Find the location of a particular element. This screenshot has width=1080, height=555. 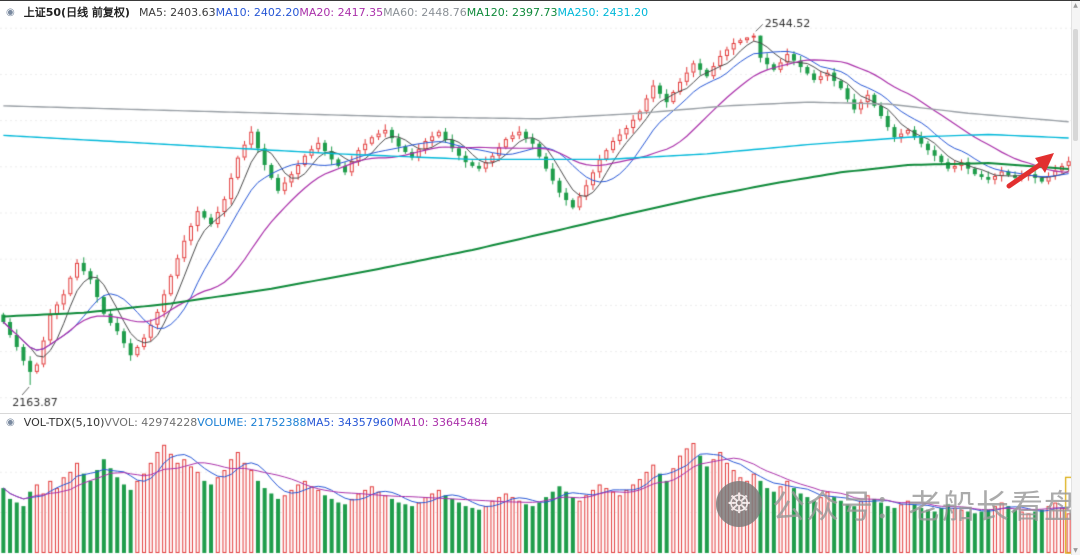

watermark: ☸ 公众号：老船长看盘 is located at coordinates (897, 504).